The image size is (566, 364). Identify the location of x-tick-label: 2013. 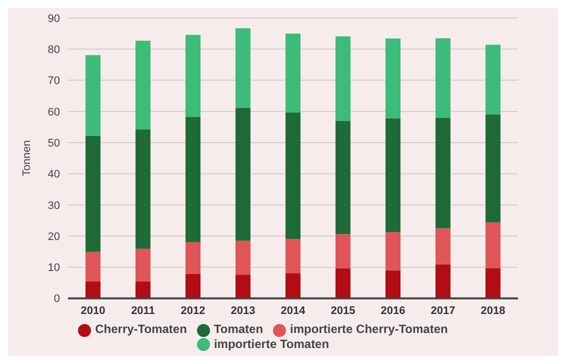
(243, 311).